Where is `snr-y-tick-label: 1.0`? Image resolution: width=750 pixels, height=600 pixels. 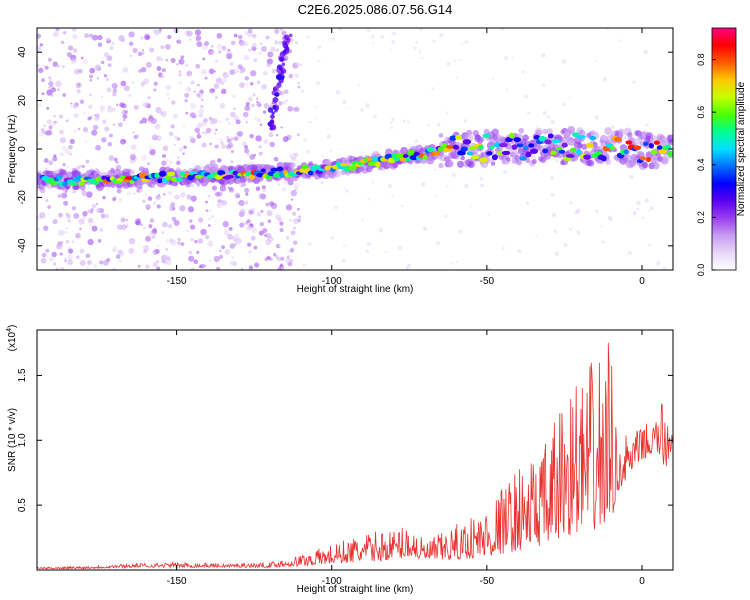
snr-y-tick-label: 1.0 is located at coordinates (22, 440).